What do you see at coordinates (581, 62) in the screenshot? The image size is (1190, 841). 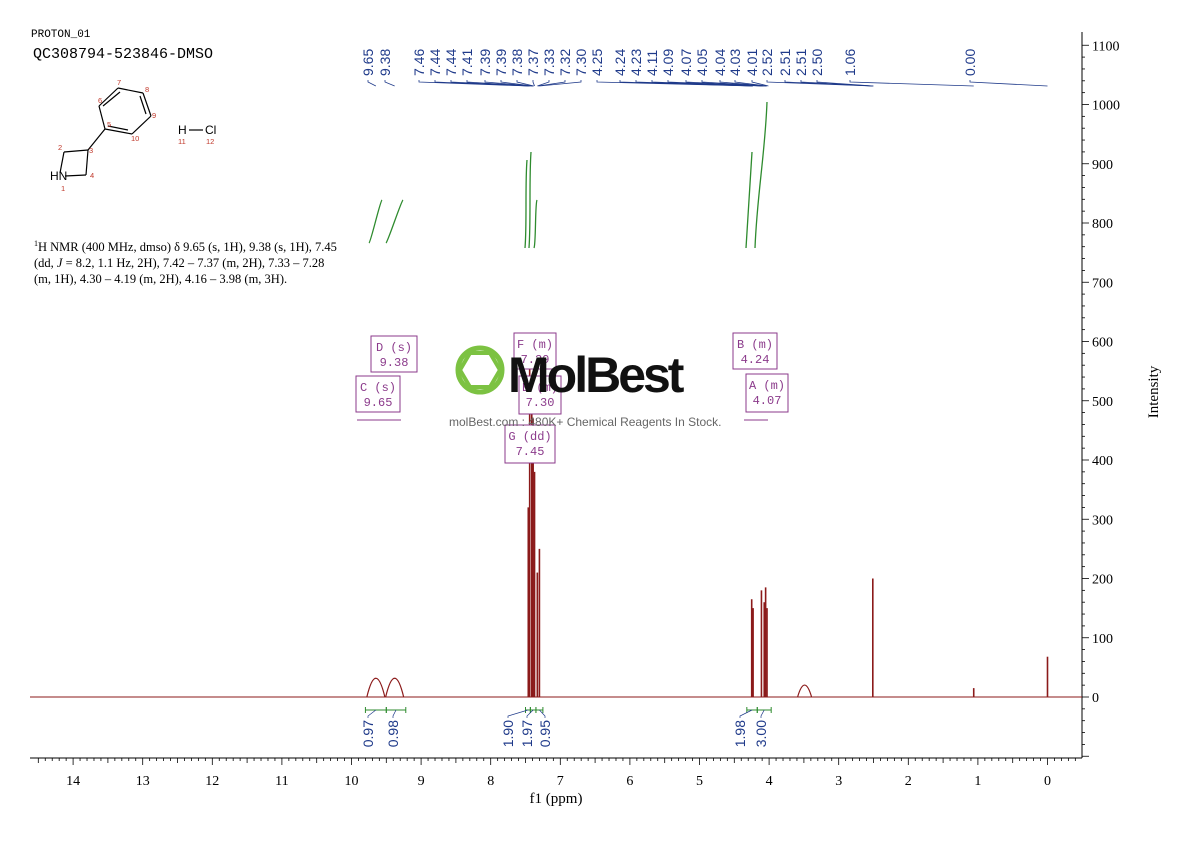 I see `peak-label: 7.30` at bounding box center [581, 62].